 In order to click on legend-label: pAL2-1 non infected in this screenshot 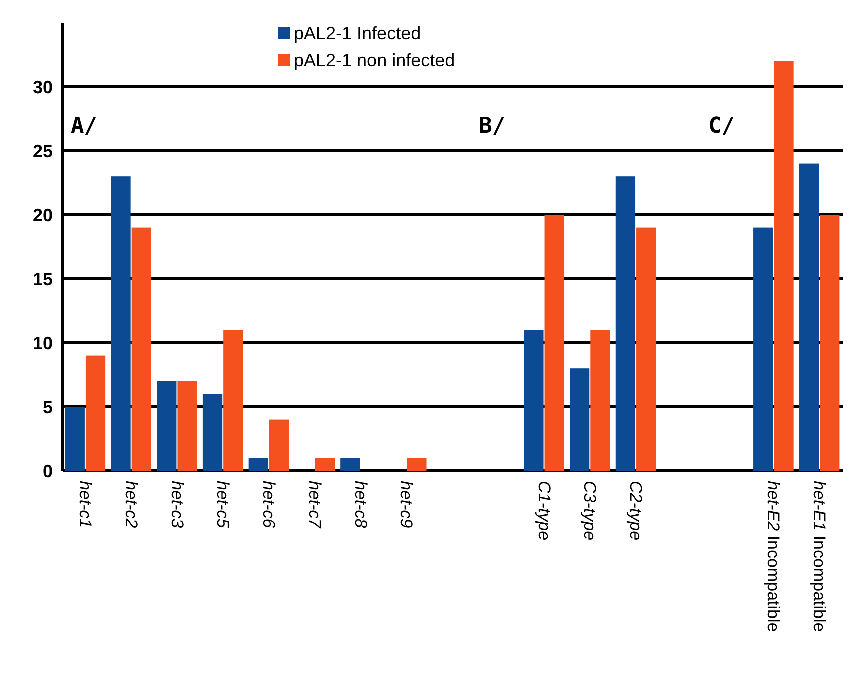, I will do `click(375, 60)`.